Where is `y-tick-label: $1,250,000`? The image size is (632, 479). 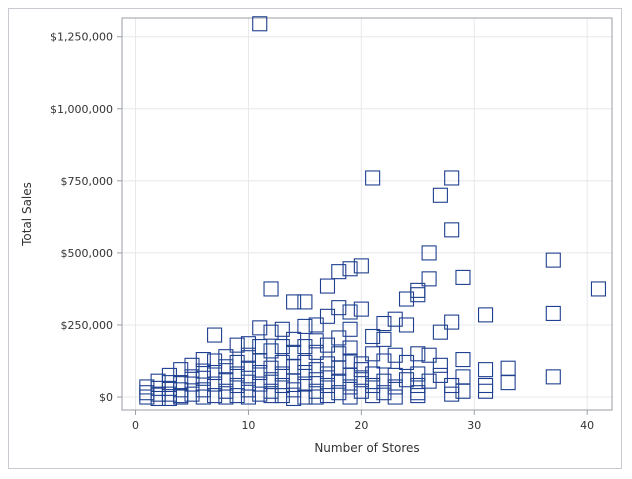
y-tick-label: $1,250,000 is located at coordinates (81, 37).